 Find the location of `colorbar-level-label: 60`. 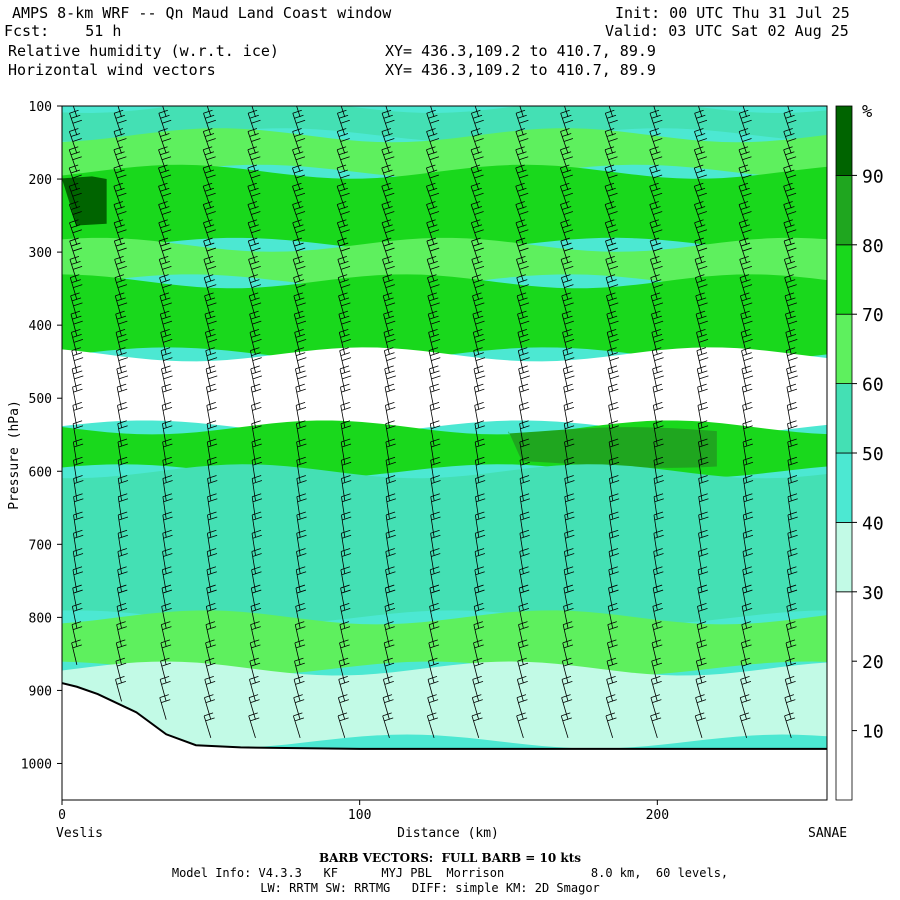

colorbar-level-label: 60 is located at coordinates (873, 385).